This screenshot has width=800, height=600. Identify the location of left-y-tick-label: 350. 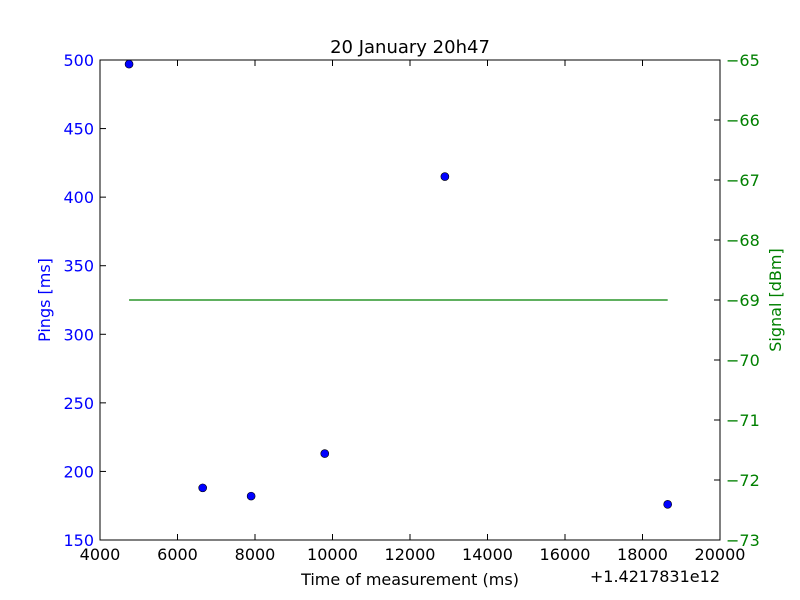
(78, 266).